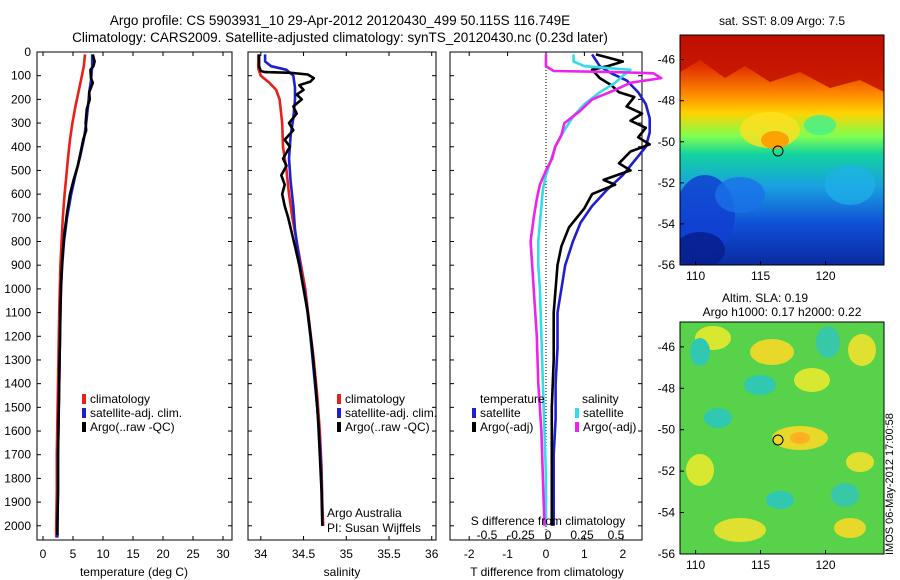  What do you see at coordinates (622, 554) in the screenshot?
I see `x-tick-label: 2` at bounding box center [622, 554].